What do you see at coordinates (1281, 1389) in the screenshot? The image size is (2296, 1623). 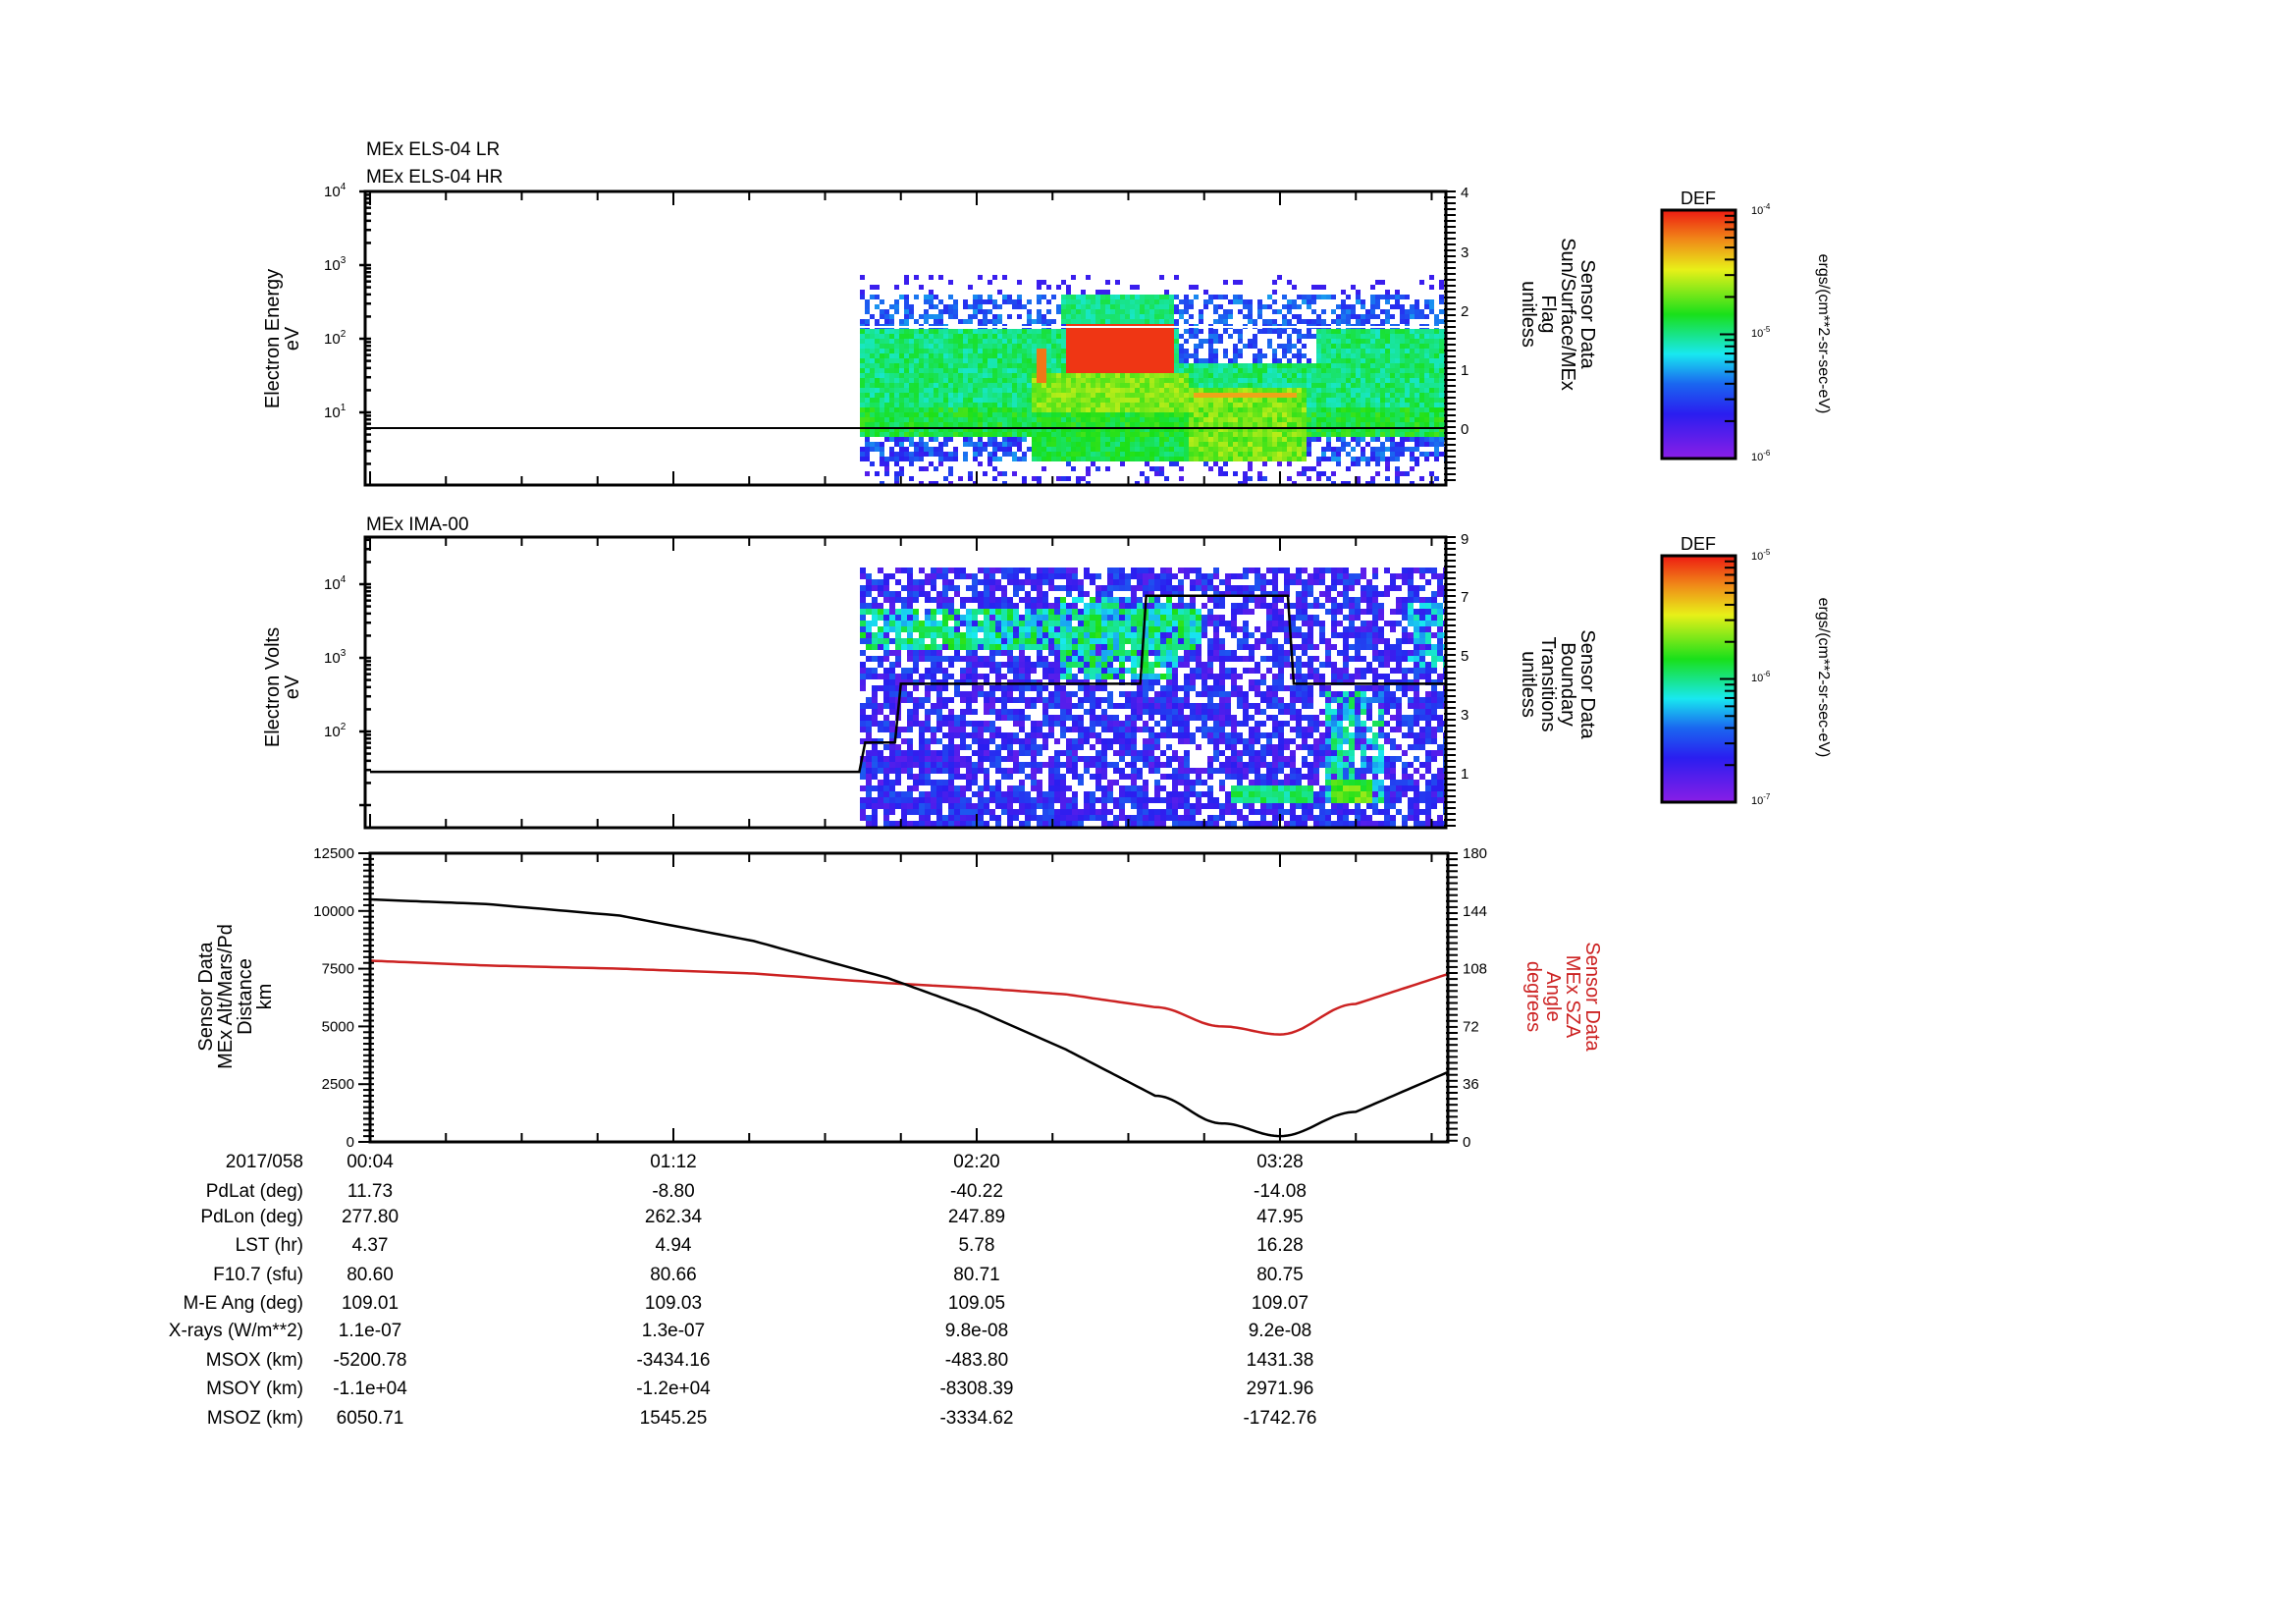 I see `table-cell: 2971.96` at bounding box center [1281, 1389].